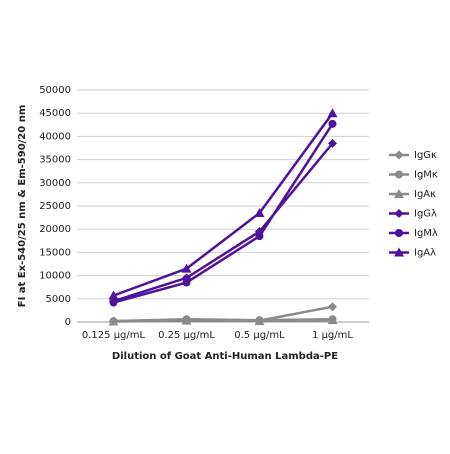 The height and width of the screenshot is (454, 450). I want to click on y-tick-label: 25000, so click(55, 206).